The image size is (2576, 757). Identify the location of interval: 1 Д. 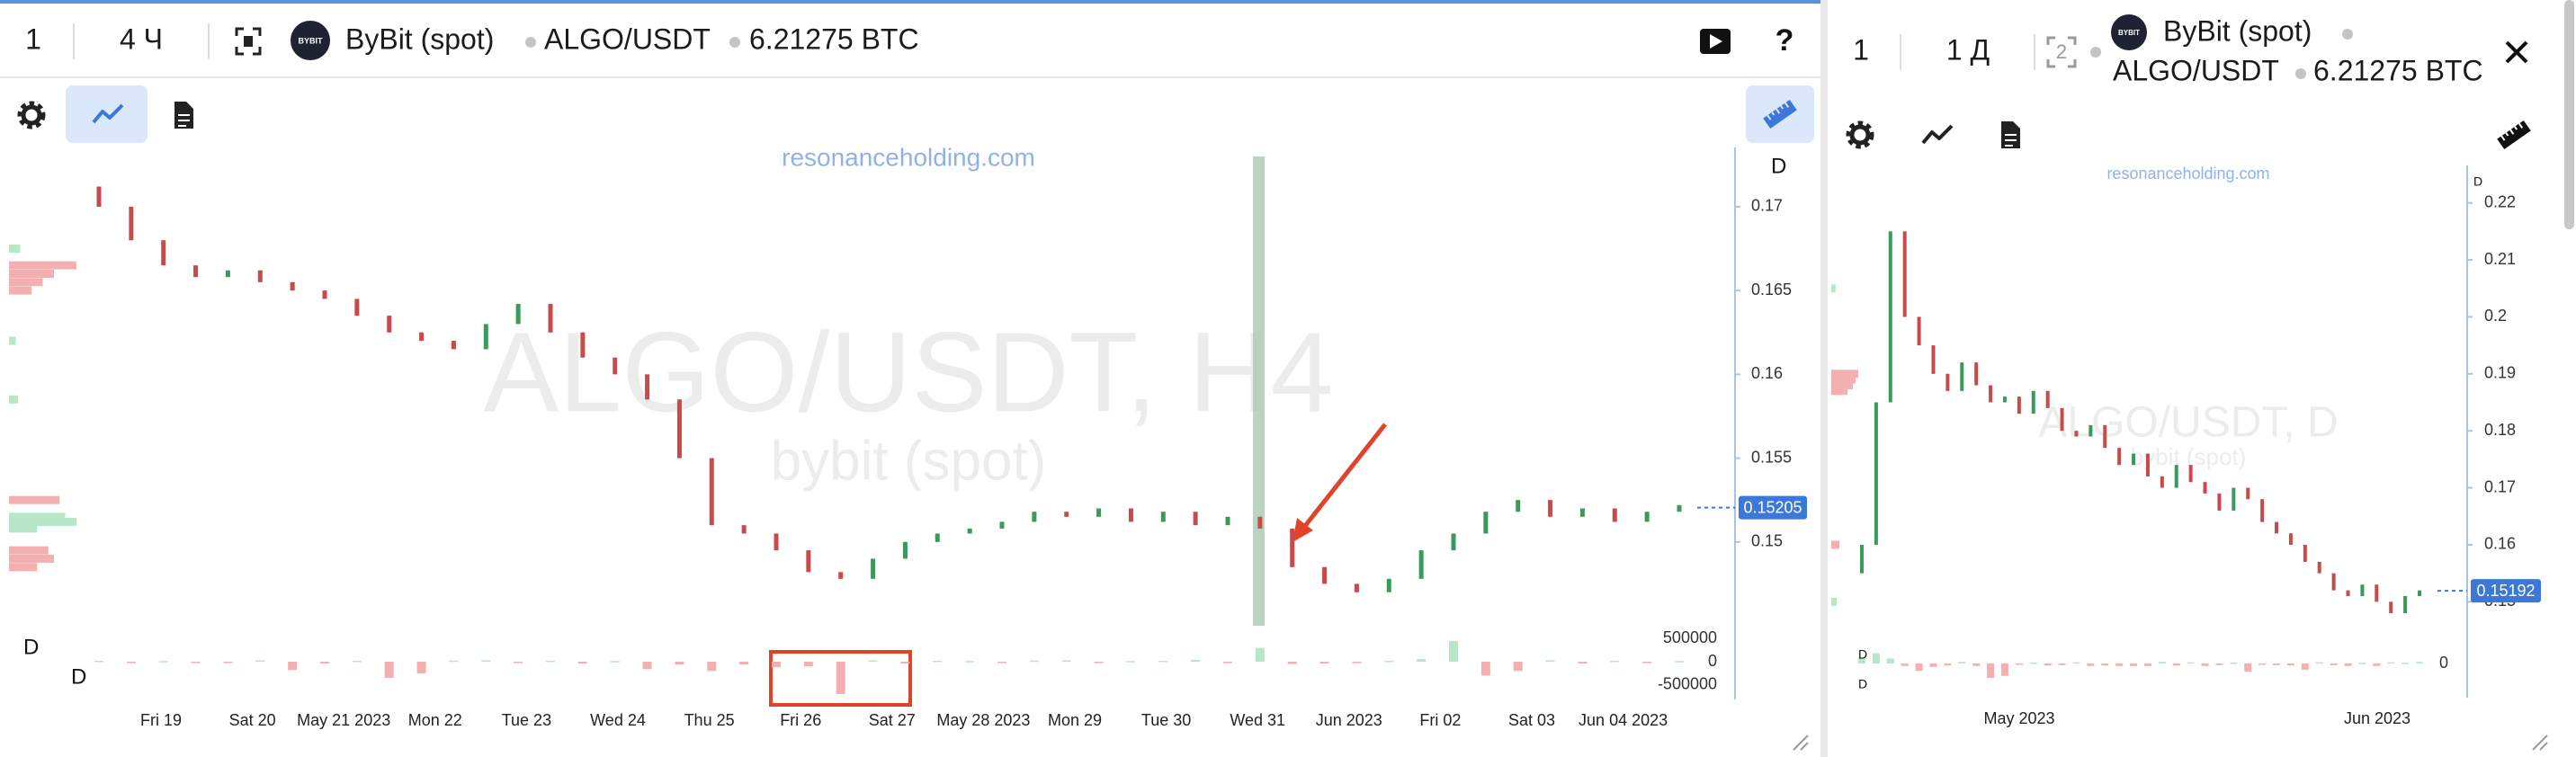
(1968, 49).